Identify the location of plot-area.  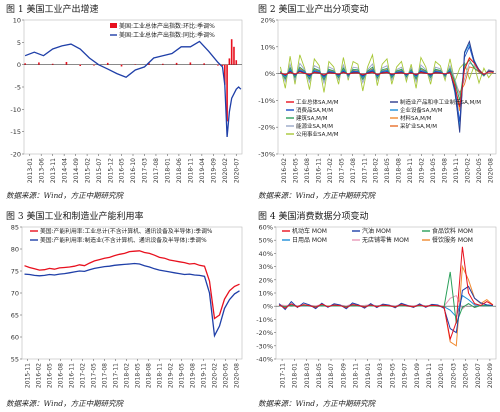
(133, 87).